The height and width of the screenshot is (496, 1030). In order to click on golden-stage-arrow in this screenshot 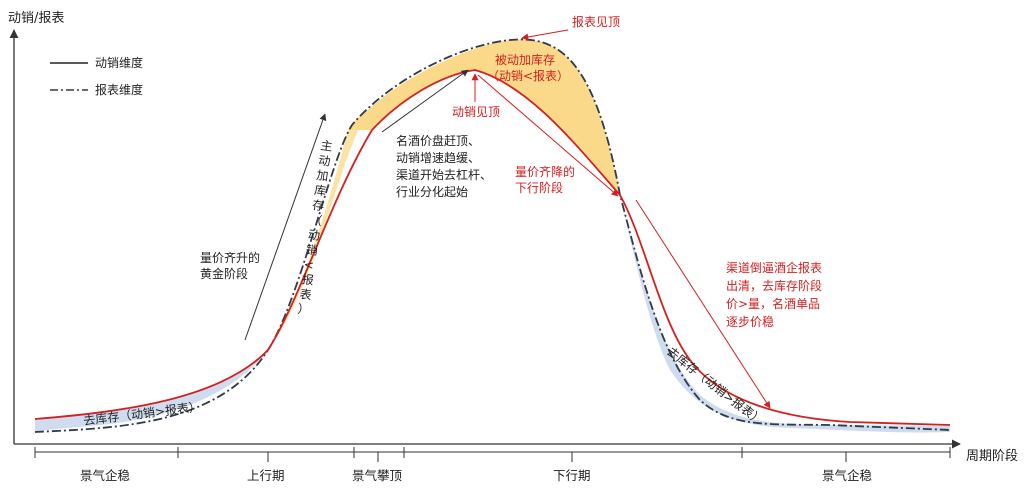, I will do `click(285, 227)`.